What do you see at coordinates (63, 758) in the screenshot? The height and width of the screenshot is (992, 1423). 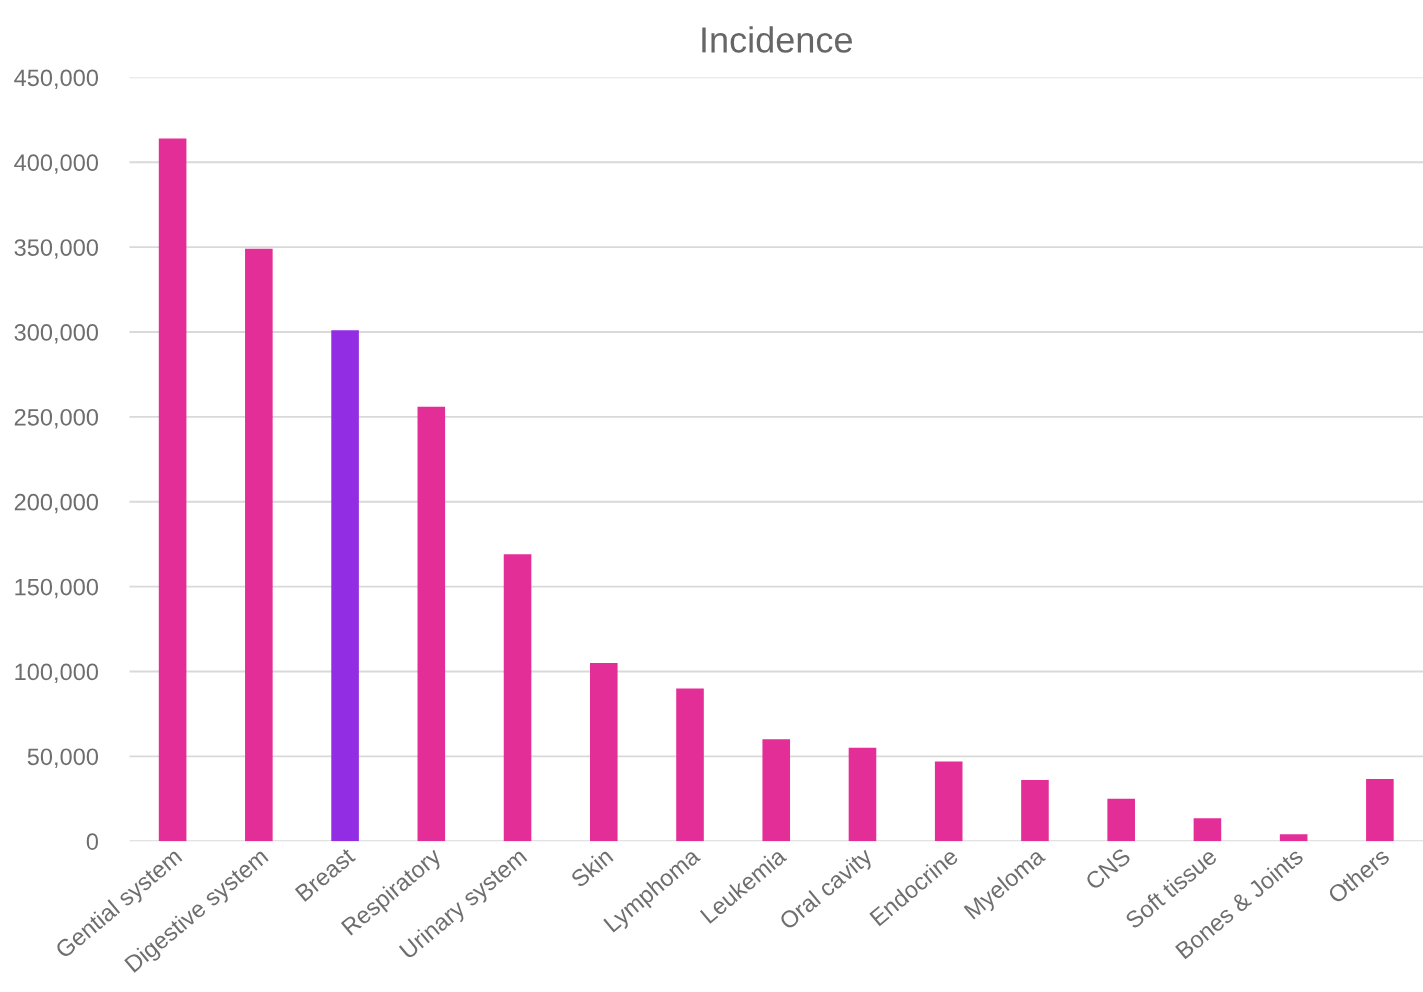 I see `y-tick-label: 50,000` at bounding box center [63, 758].